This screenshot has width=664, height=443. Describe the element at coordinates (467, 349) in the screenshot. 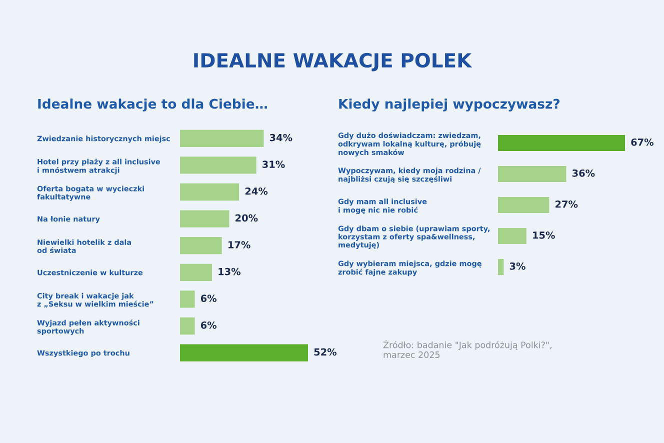

I see `text: Źródło: badanie "Jak podróżują Polki?", marzec 2025` at that location.